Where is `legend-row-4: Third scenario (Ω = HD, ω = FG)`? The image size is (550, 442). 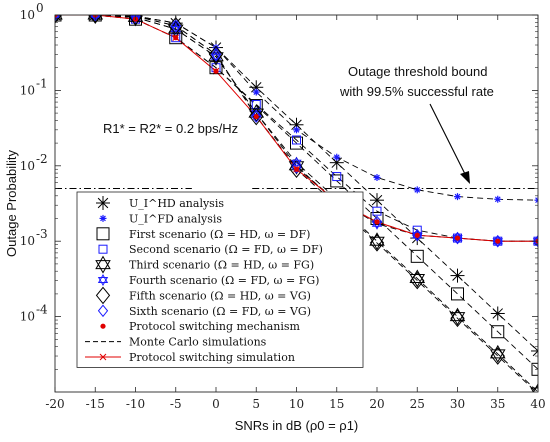
legend-row-4: Third scenario (Ω = HD, ω = FG) is located at coordinates (204, 264).